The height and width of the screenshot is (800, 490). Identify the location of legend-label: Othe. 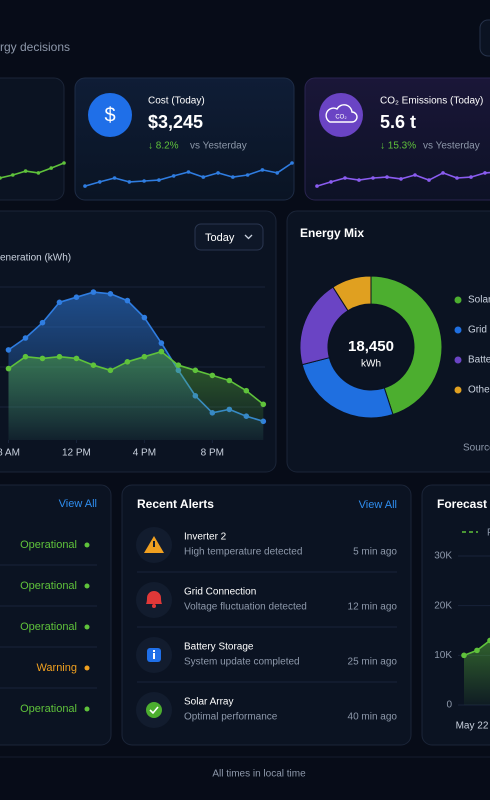
(479, 390).